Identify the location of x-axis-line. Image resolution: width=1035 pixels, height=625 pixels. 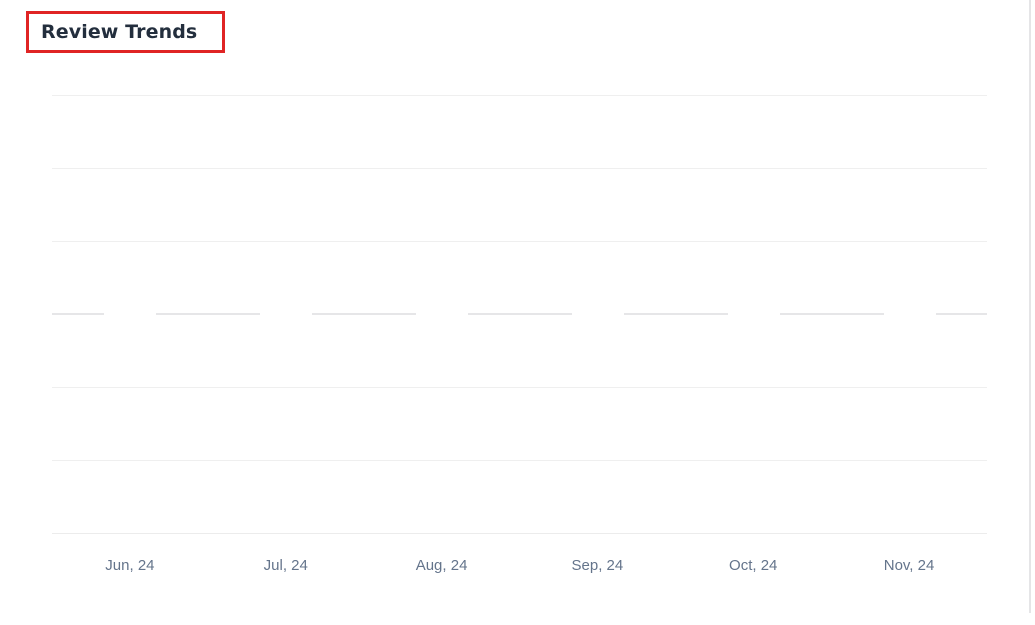
(519, 533).